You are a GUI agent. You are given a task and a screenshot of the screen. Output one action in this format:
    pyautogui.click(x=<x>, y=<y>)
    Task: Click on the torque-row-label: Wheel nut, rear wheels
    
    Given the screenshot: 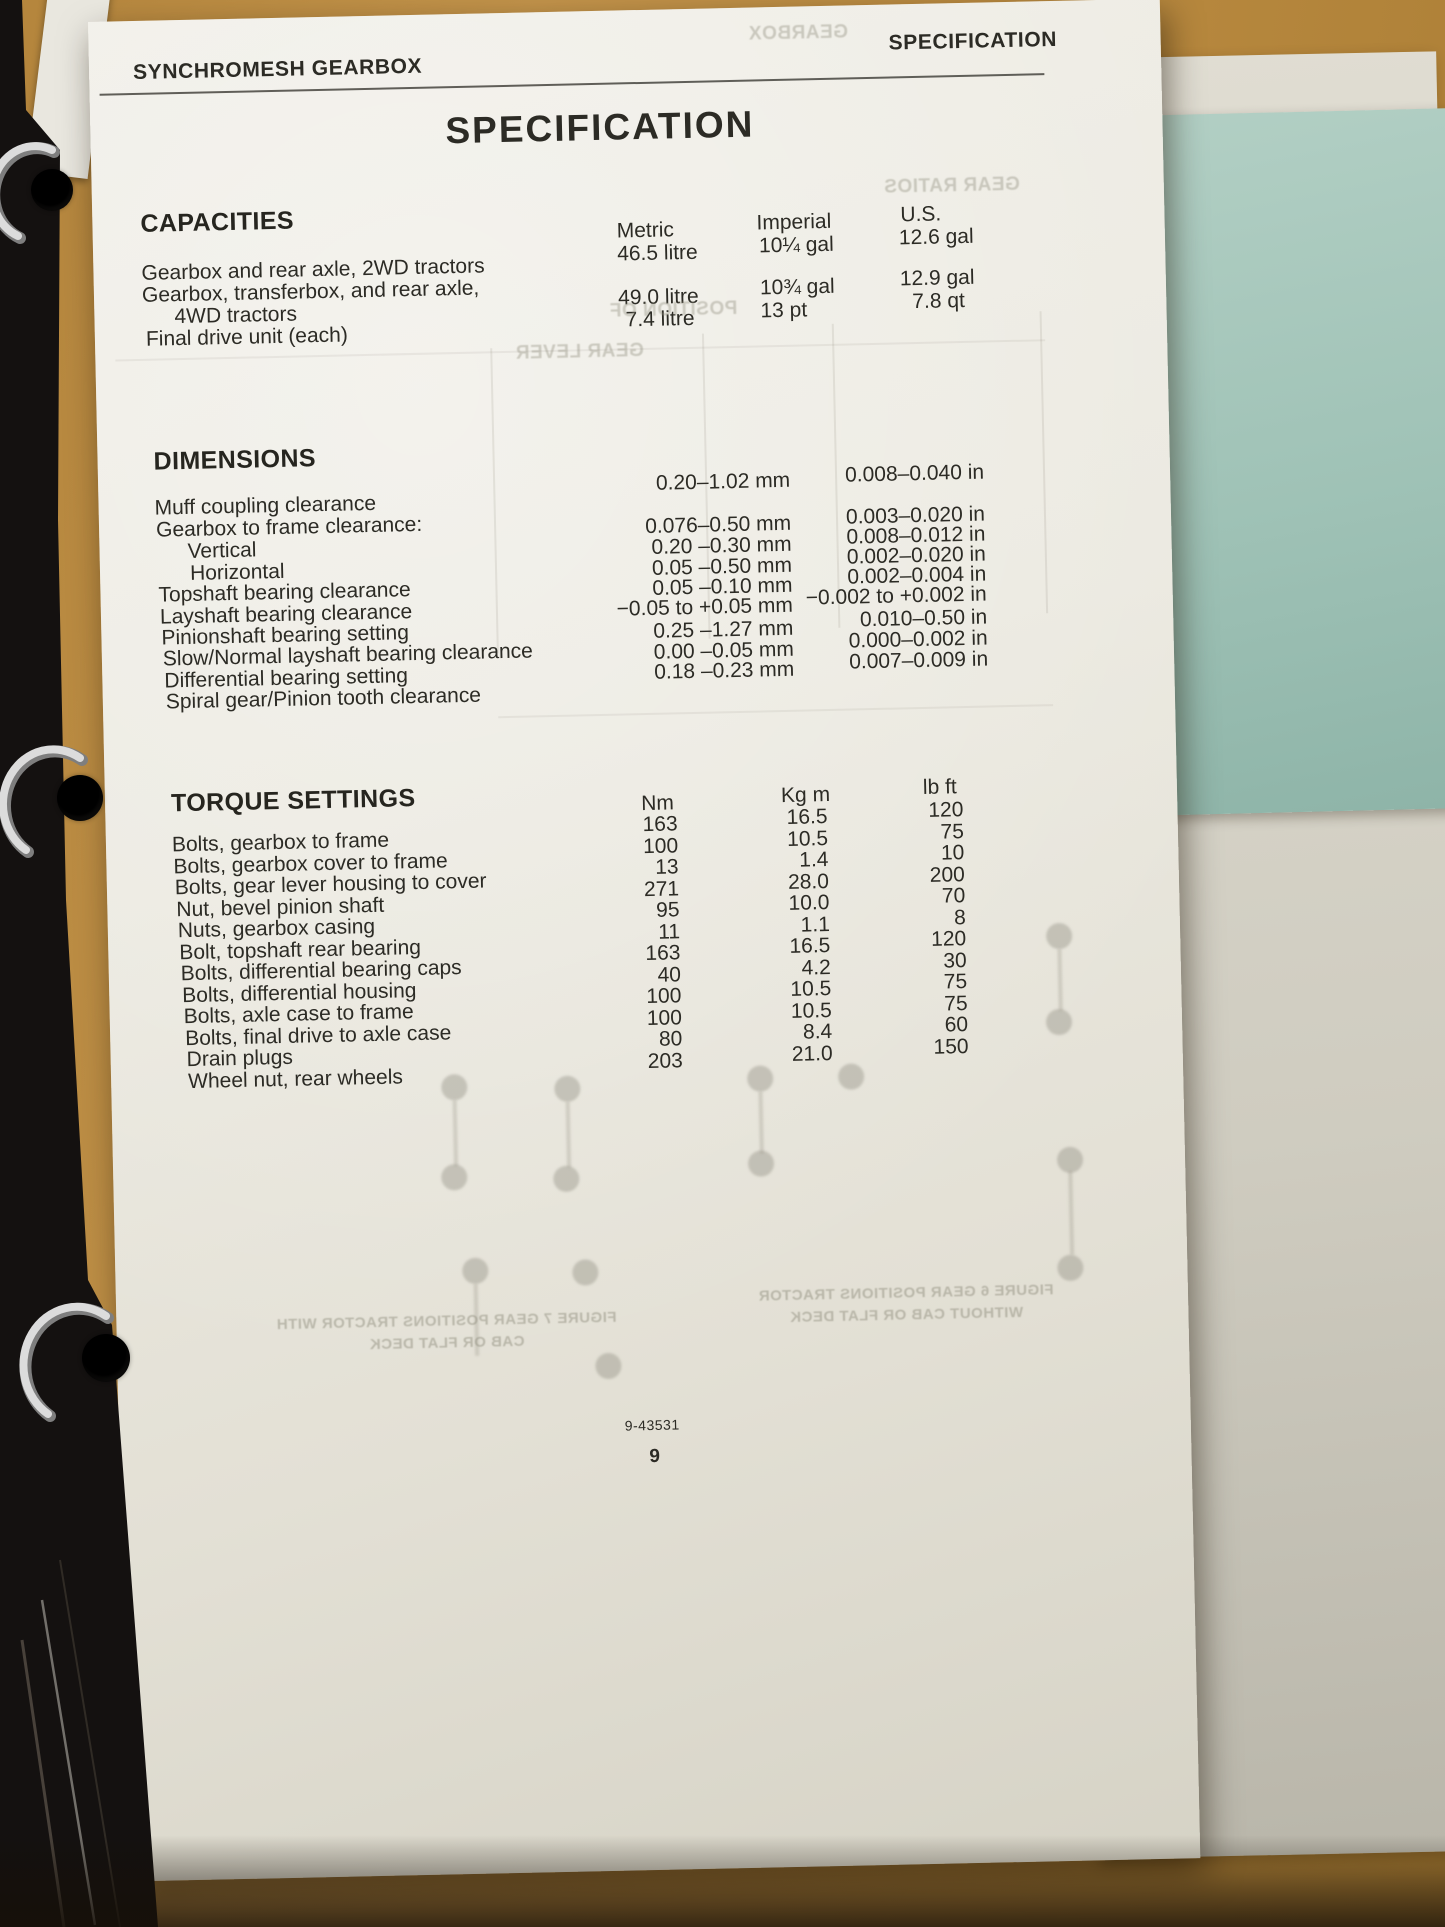 What is the action you would take?
    pyautogui.click(x=295, y=1079)
    